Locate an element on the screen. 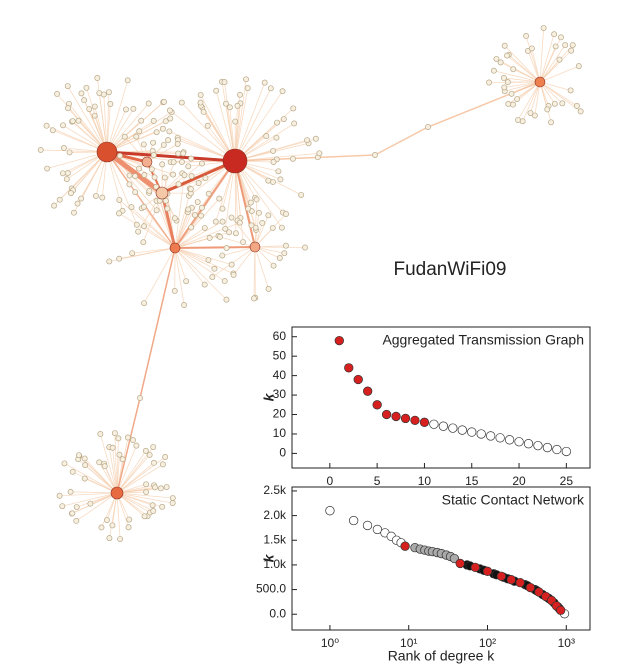 The height and width of the screenshot is (668, 624). y-axis-label: k is located at coordinates (269, 557).